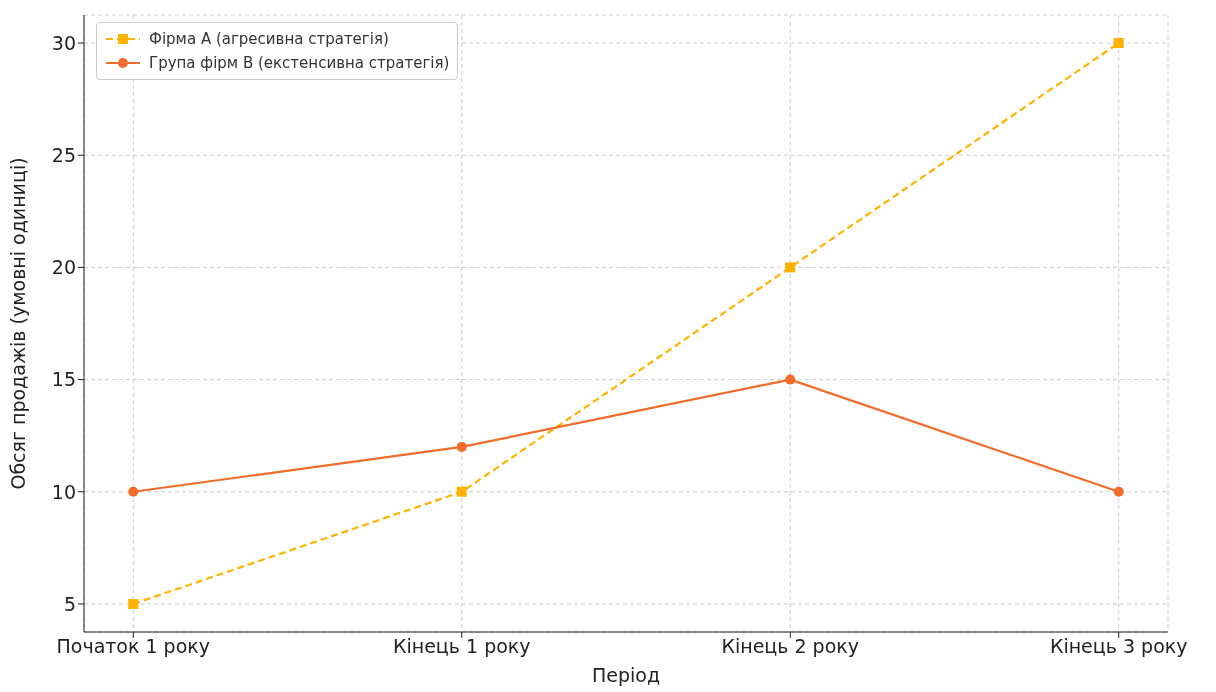  What do you see at coordinates (63, 267) in the screenshot?
I see `y-tick-label: 20` at bounding box center [63, 267].